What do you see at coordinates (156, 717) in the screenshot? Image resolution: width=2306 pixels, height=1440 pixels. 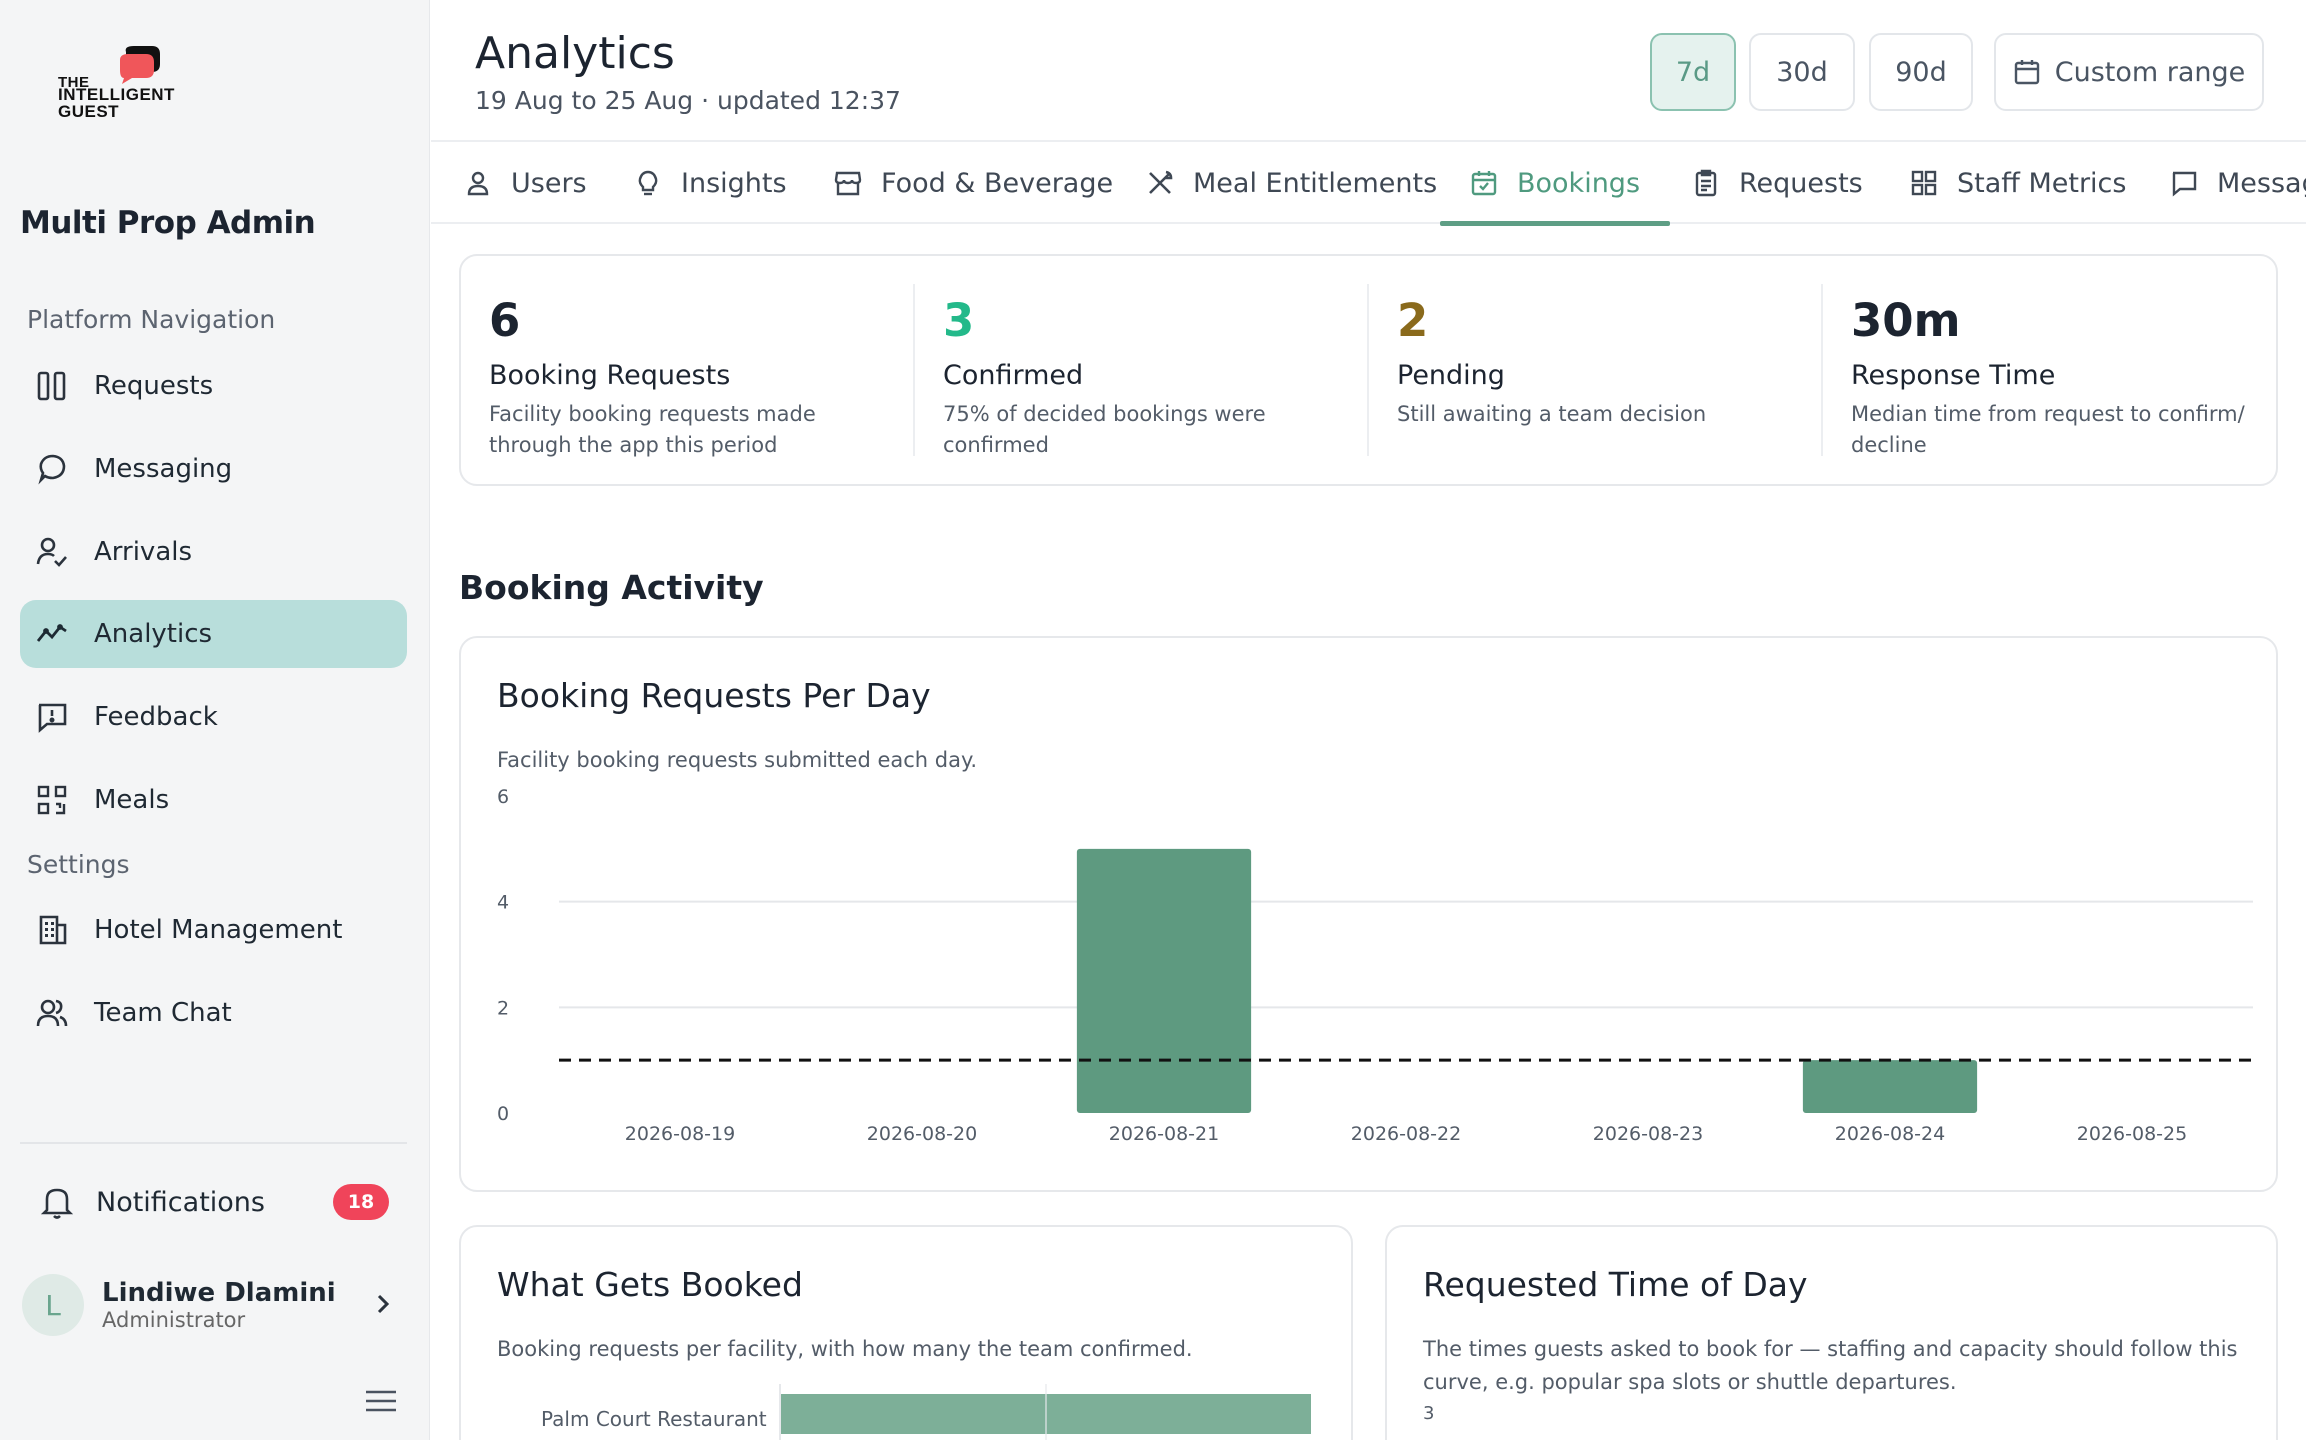 I see `sidebar-item-label: Feedback` at bounding box center [156, 717].